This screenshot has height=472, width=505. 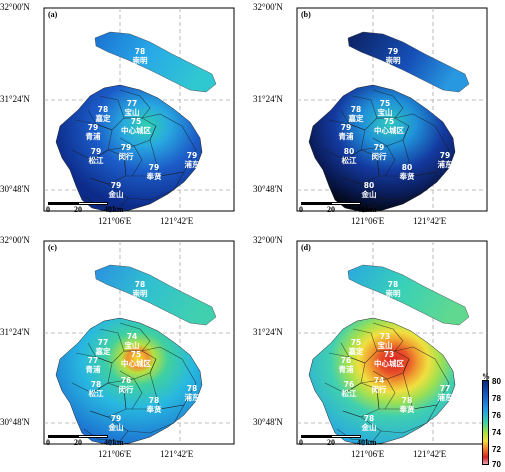 I want to click on city-label-baoshan: 75 宝山, so click(x=385, y=108).